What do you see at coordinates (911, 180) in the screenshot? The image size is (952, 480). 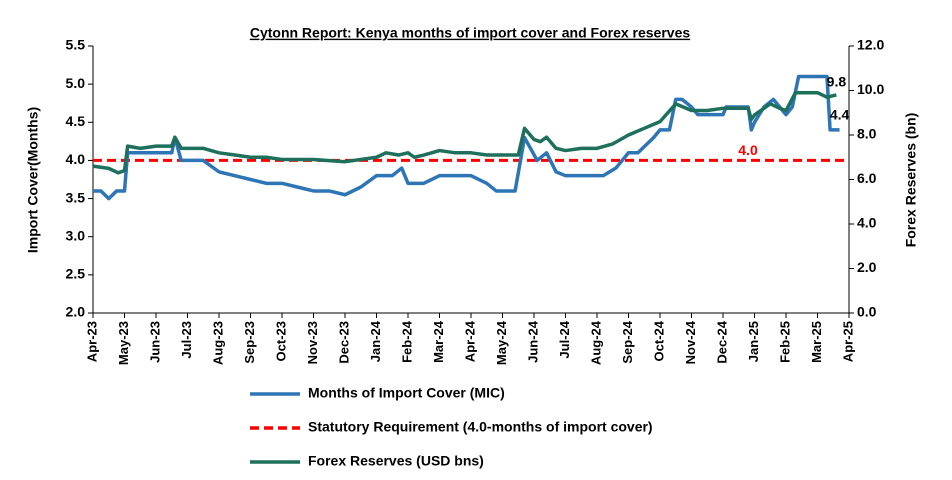 I see `y2-axis-title: Forex Reserves (bn)` at bounding box center [911, 180].